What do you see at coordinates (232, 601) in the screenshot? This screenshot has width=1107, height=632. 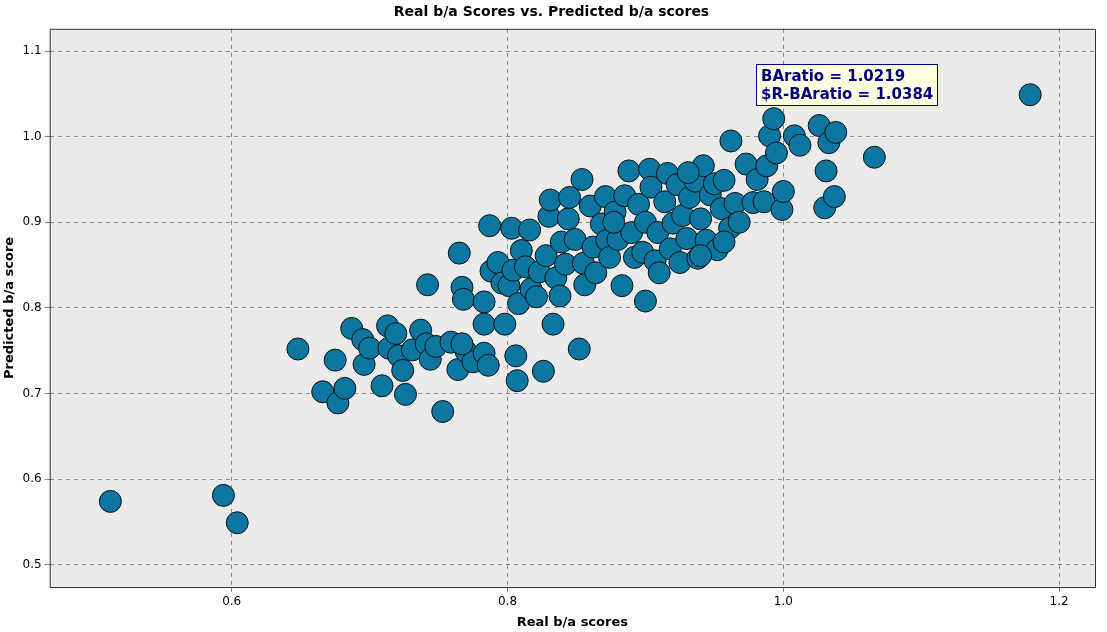 I see `x-tick-label: 0.6` at bounding box center [232, 601].